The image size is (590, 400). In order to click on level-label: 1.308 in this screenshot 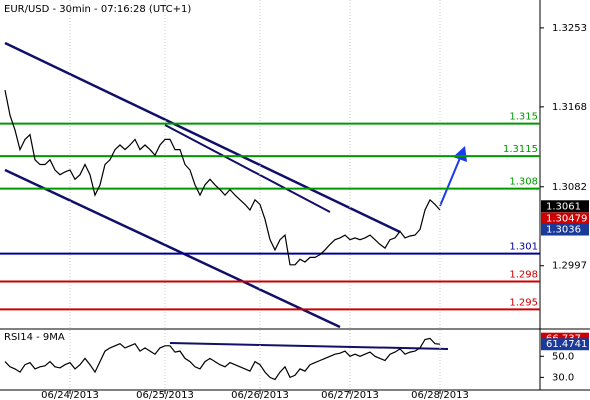, I will do `click(523, 182)`.